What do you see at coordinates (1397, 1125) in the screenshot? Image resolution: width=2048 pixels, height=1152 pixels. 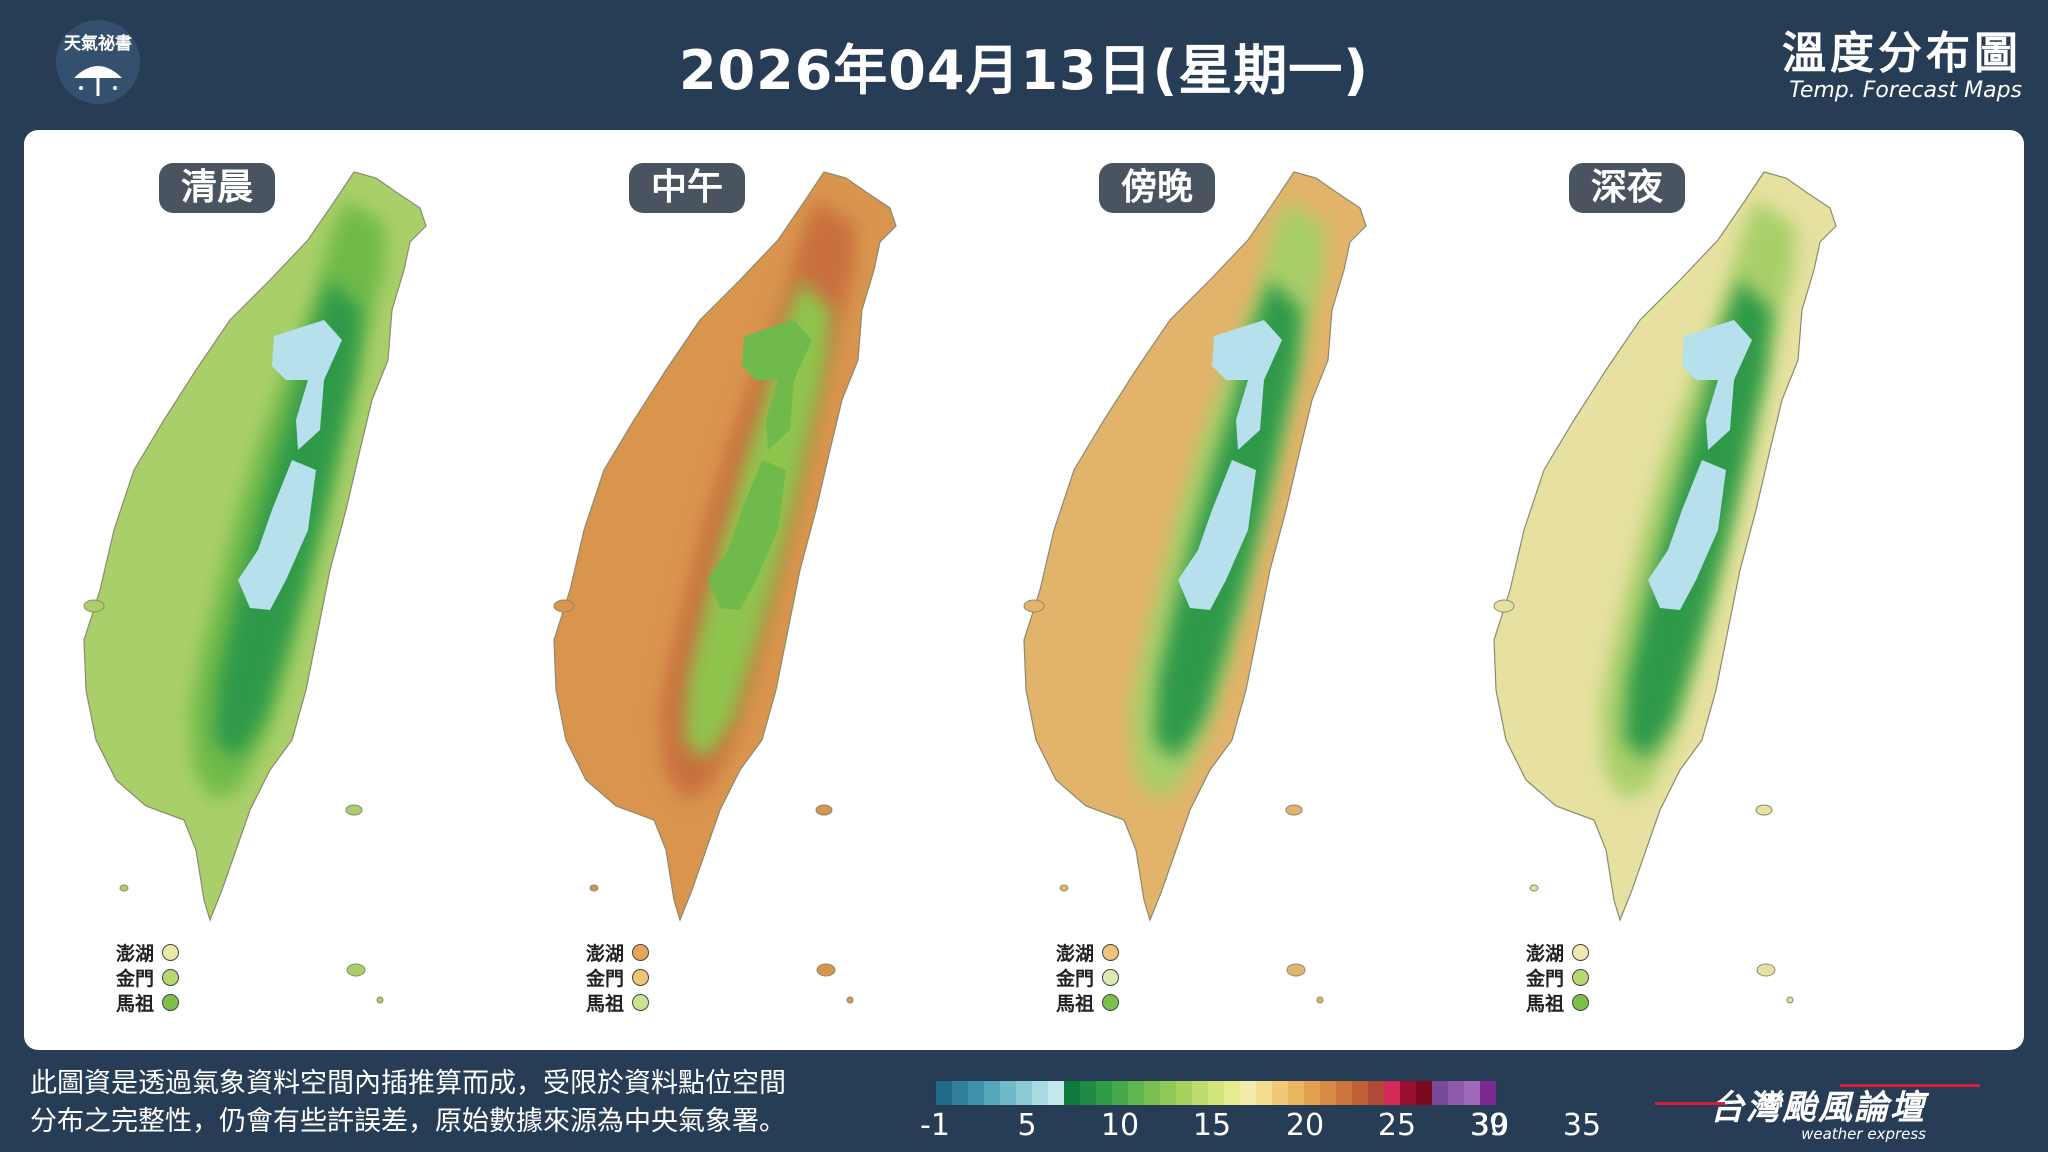 I see `scale-tick-label: 25` at bounding box center [1397, 1125].